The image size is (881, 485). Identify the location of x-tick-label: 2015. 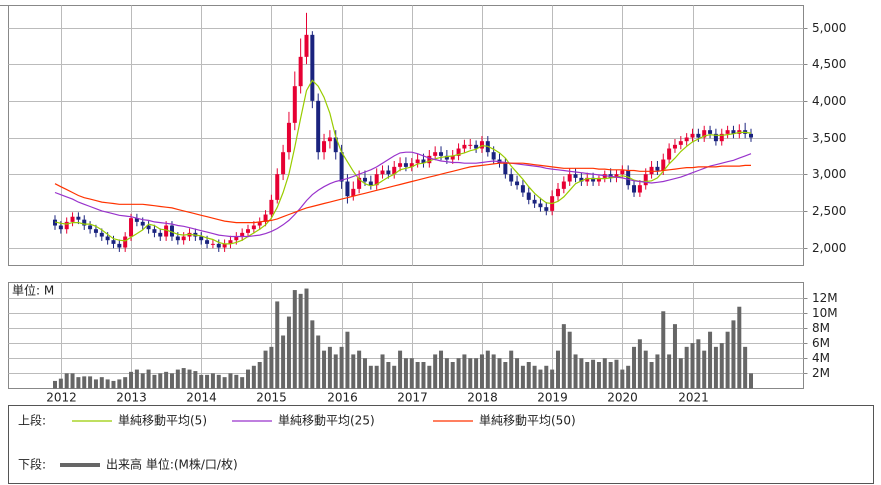
(271, 398).